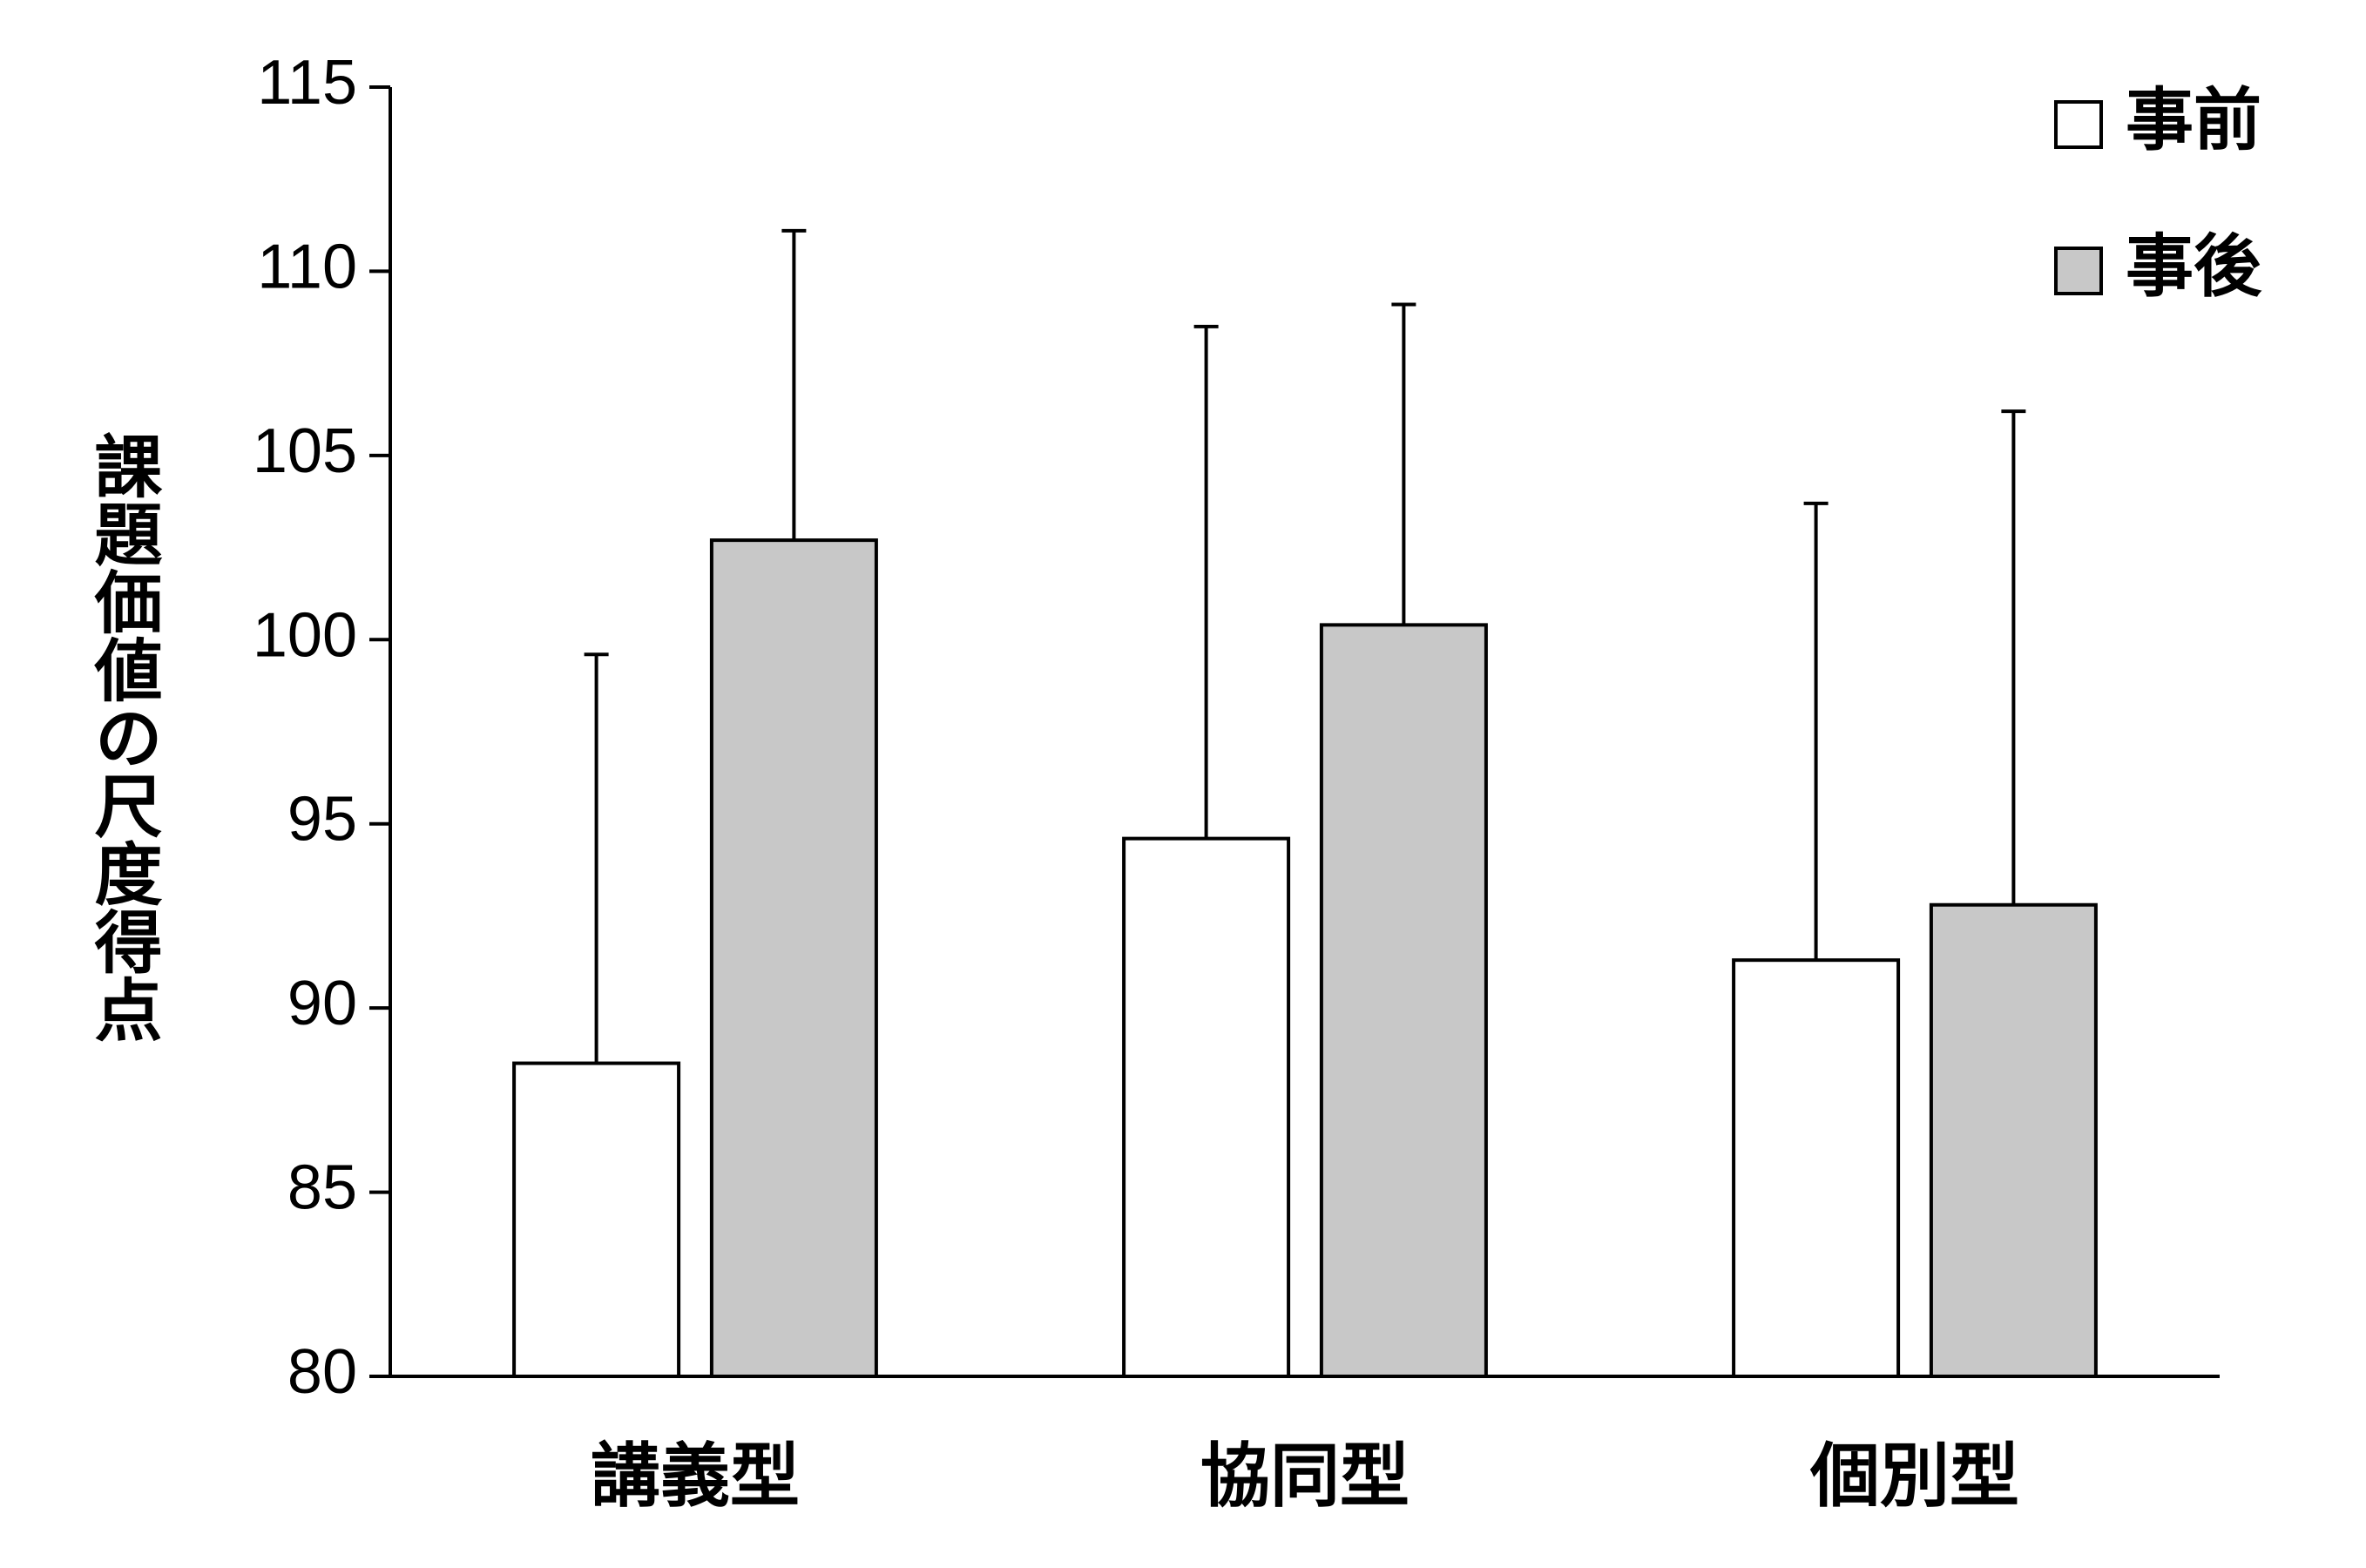 The height and width of the screenshot is (1568, 2366). I want to click on y-tick-label: 100, so click(305, 635).